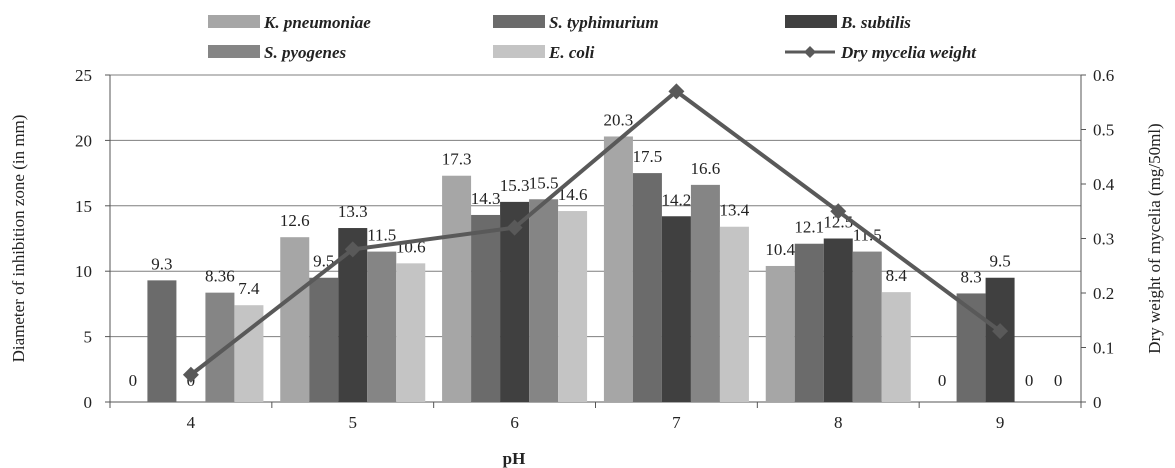 The image size is (1175, 468). I want to click on data-label: 12.1, so click(809, 227).